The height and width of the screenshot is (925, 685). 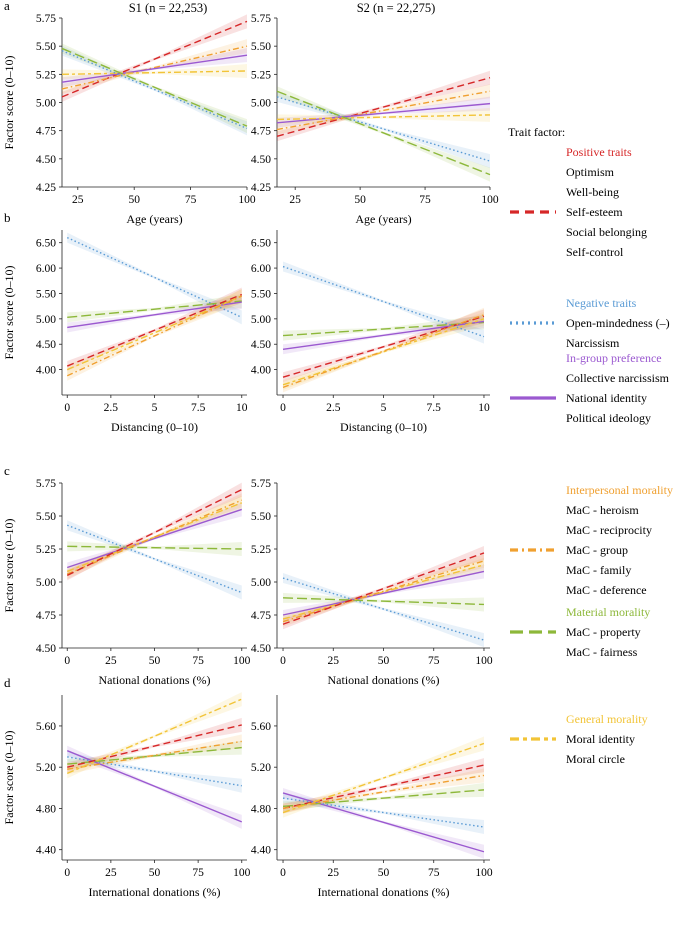 I want to click on legend-item-label: Narcissism, so click(x=593, y=343).